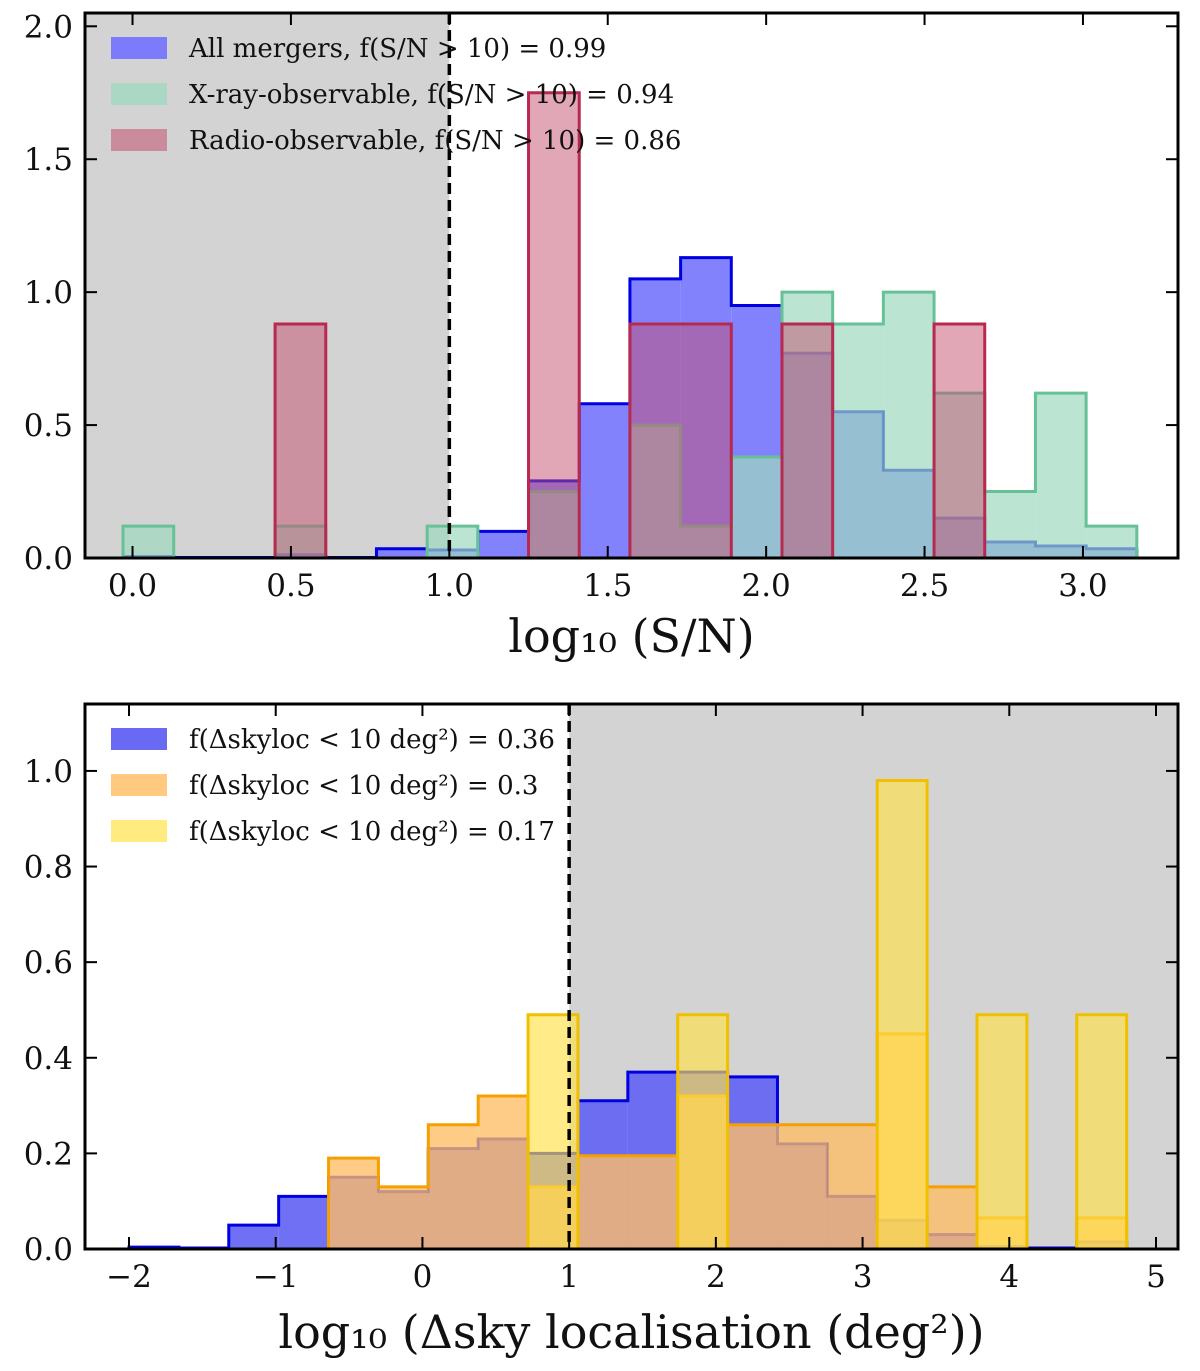 Image resolution: width=1200 pixels, height=1371 pixels. What do you see at coordinates (48, 160) in the screenshot?
I see `y-tick-label: 1.5` at bounding box center [48, 160].